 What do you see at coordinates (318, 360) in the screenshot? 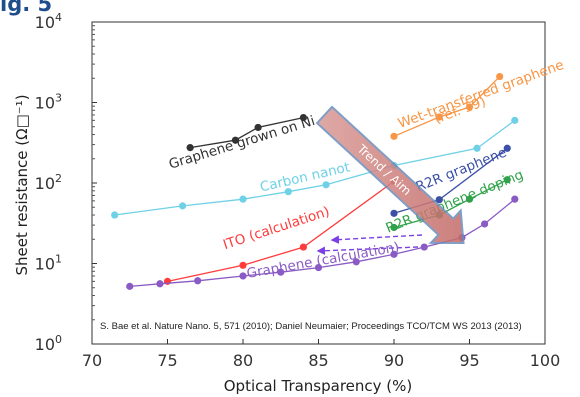
I see `x-tick-label: 85` at bounding box center [318, 360].